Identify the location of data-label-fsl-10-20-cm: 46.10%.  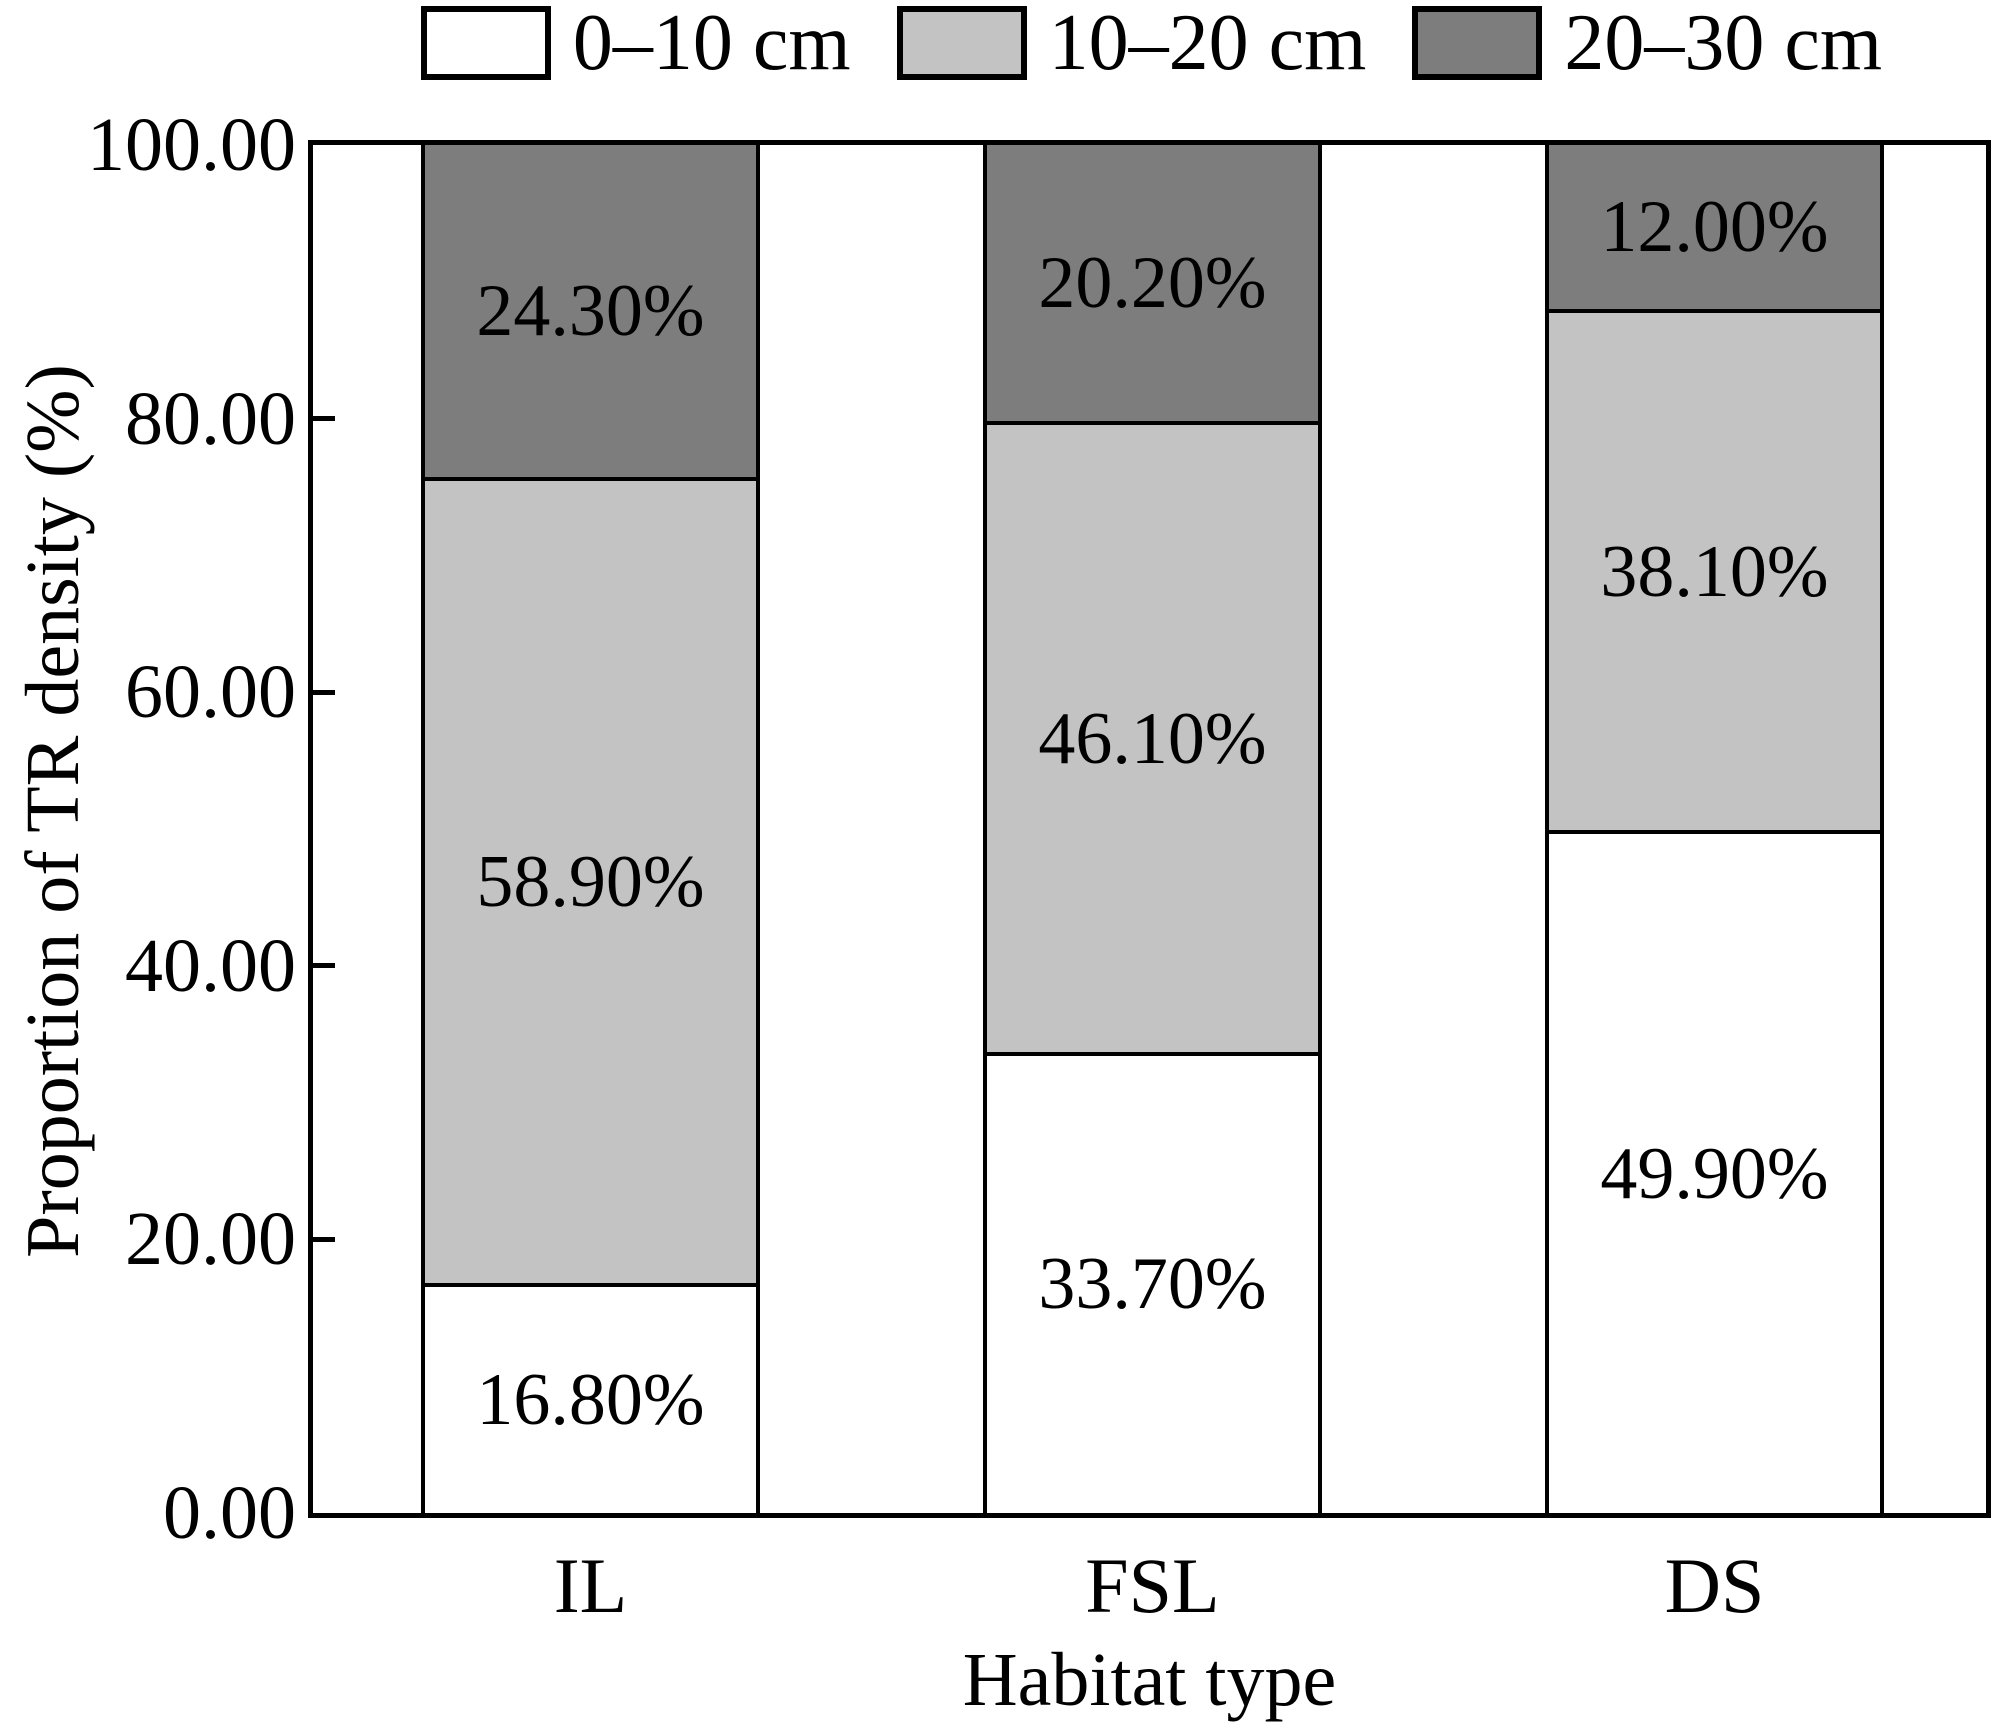
(1152, 738).